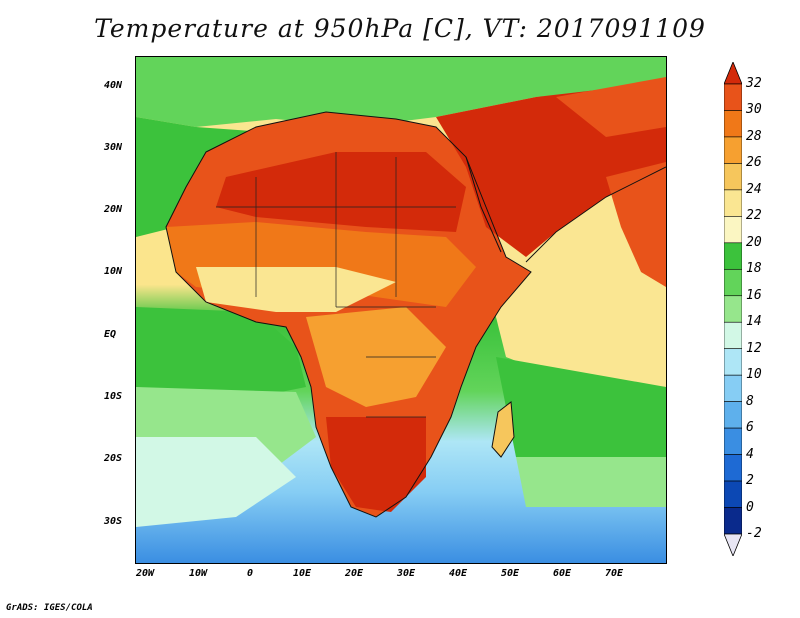 This screenshot has width=800, height=618. What do you see at coordinates (49, 608) in the screenshot?
I see `software-credit: GrADS: IGES/COLA` at bounding box center [49, 608].